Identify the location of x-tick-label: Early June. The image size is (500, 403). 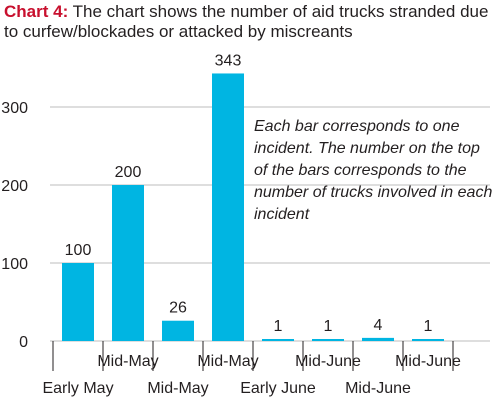
(278, 388).